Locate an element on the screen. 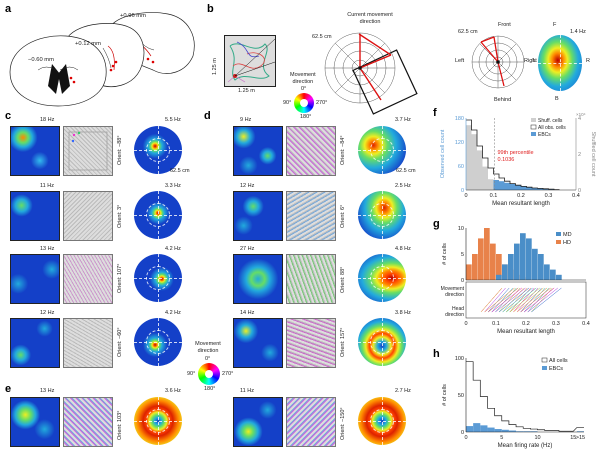 This screenshot has width=600, height=463. ego-map-R: R is located at coordinates (588, 61).